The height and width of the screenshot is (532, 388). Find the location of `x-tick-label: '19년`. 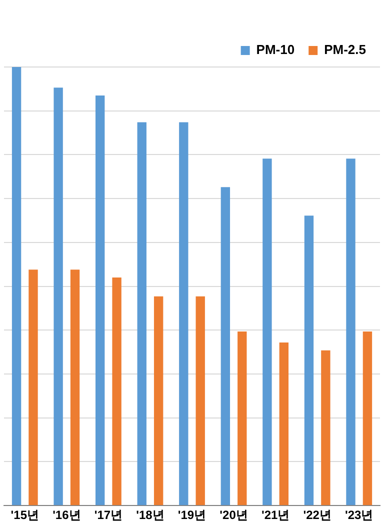

x-tick-label: '19년 is located at coordinates (192, 515).